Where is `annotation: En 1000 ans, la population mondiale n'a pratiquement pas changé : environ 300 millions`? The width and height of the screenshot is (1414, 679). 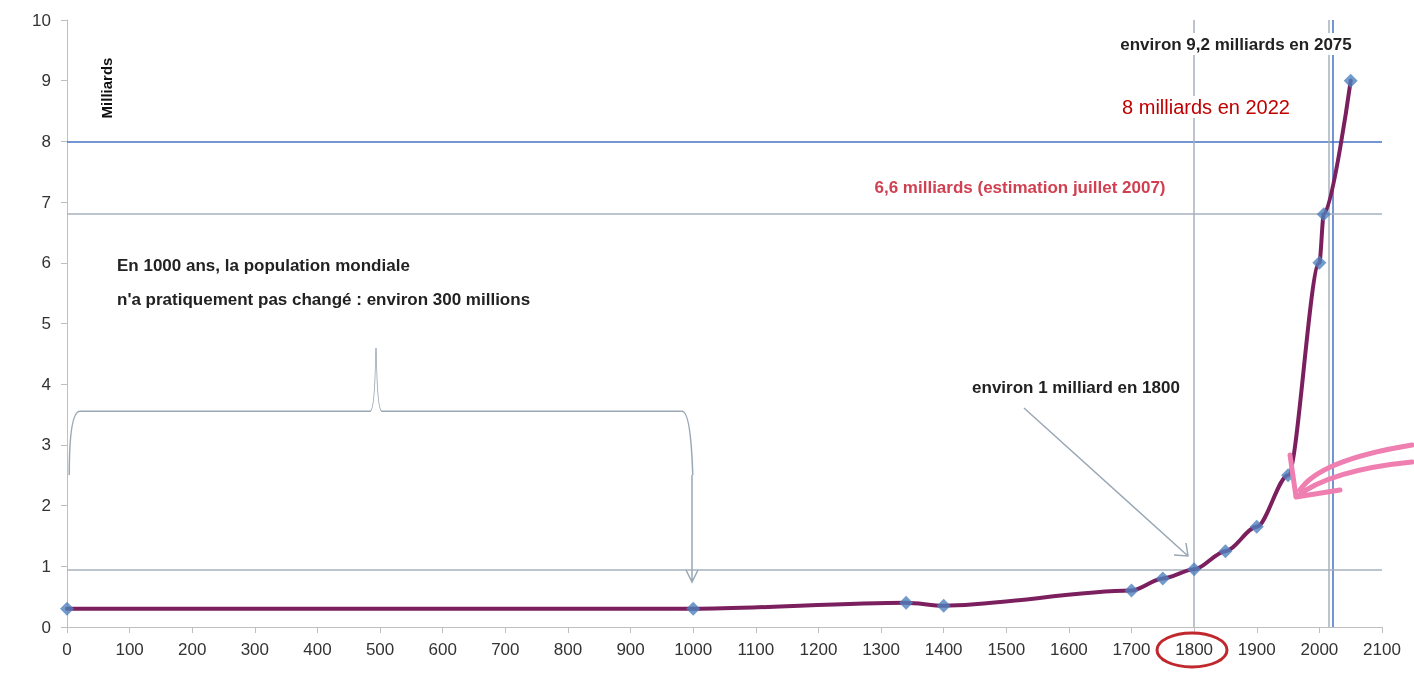
annotation: En 1000 ans, la population mondiale n'a pratiquement pas changé : environ 300 millions is located at coordinates (324, 282).